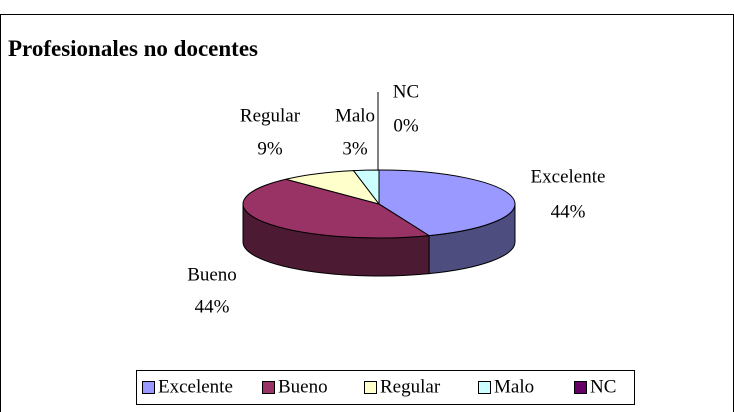  I want to click on data-label-name: Regular, so click(270, 115).